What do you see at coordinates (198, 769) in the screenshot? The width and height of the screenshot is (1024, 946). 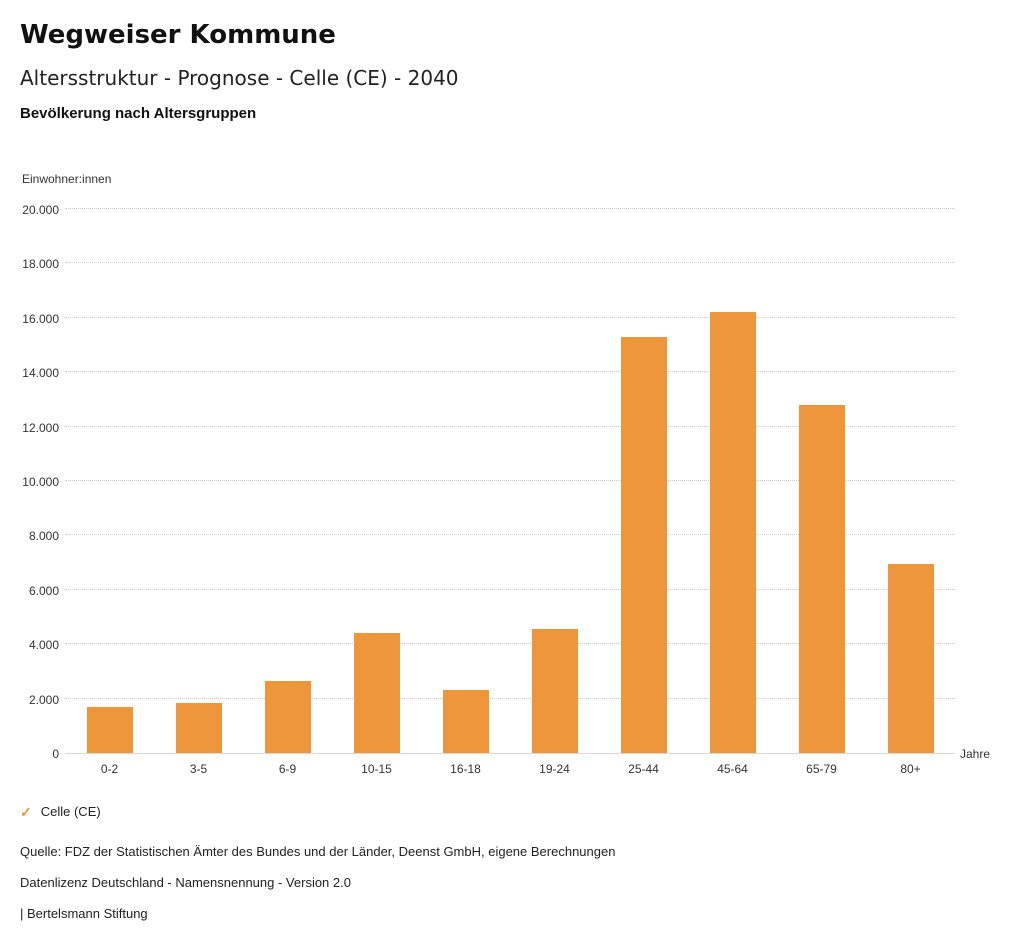 I see `x-tick-label: 3-5` at bounding box center [198, 769].